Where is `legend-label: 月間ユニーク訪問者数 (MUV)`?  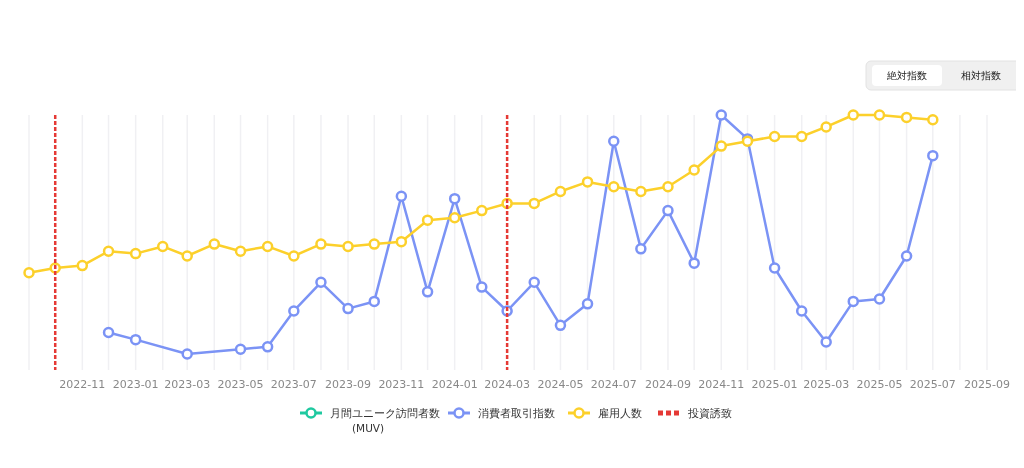 legend-label: 月間ユニーク訪問者数 (MUV) is located at coordinates (385, 420).